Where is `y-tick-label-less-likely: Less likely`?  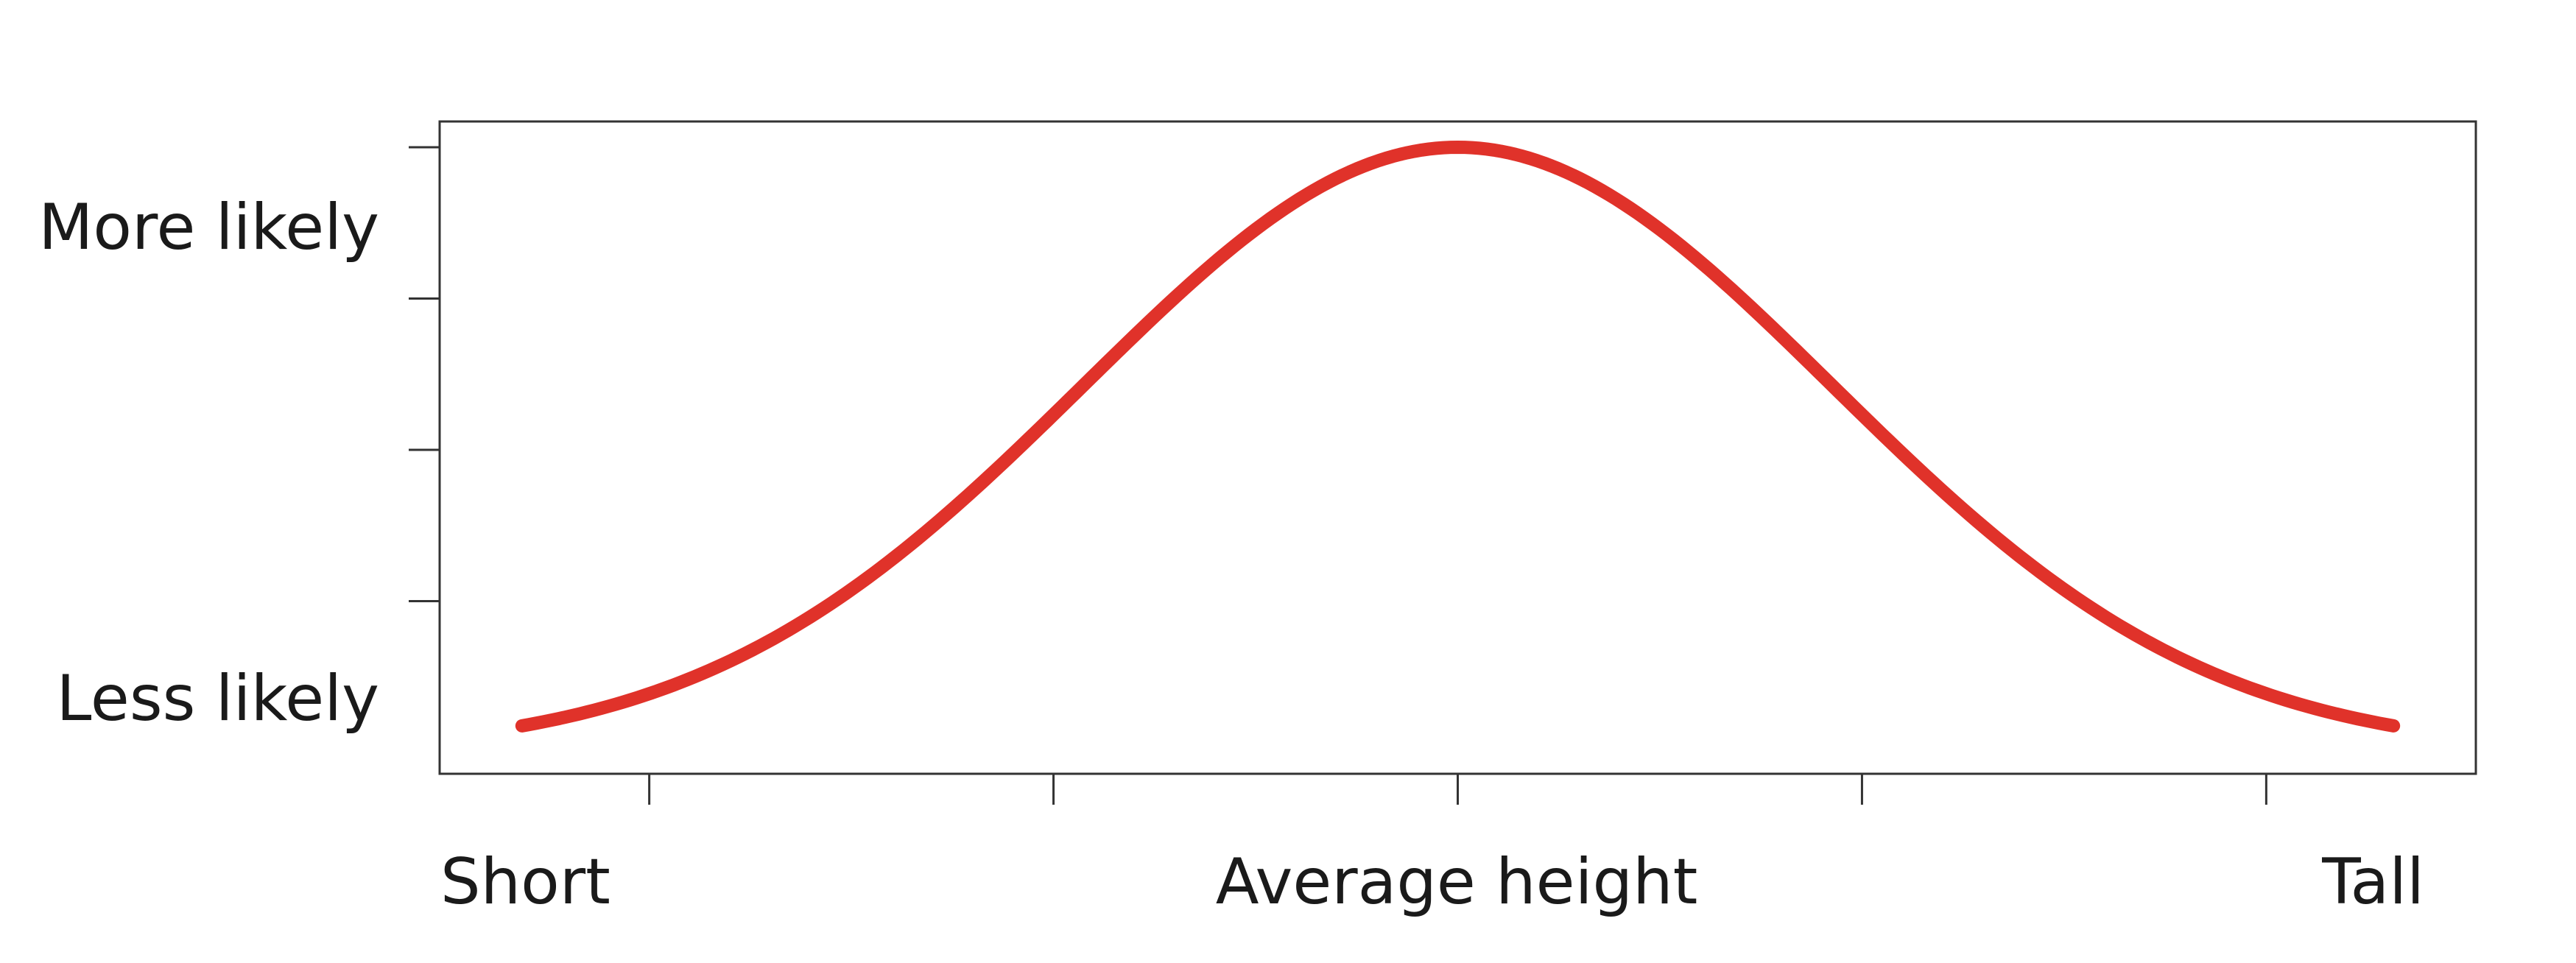 y-tick-label-less-likely: Less likely is located at coordinates (218, 699).